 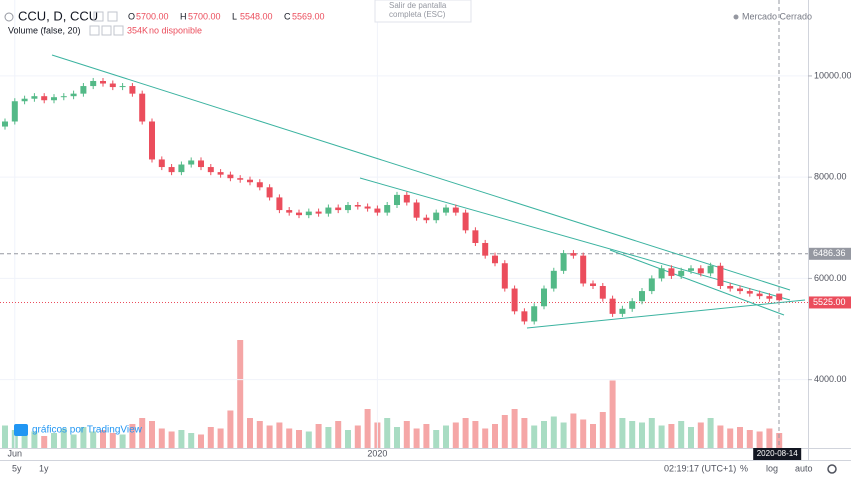 I want to click on logo, so click(x=21, y=430).